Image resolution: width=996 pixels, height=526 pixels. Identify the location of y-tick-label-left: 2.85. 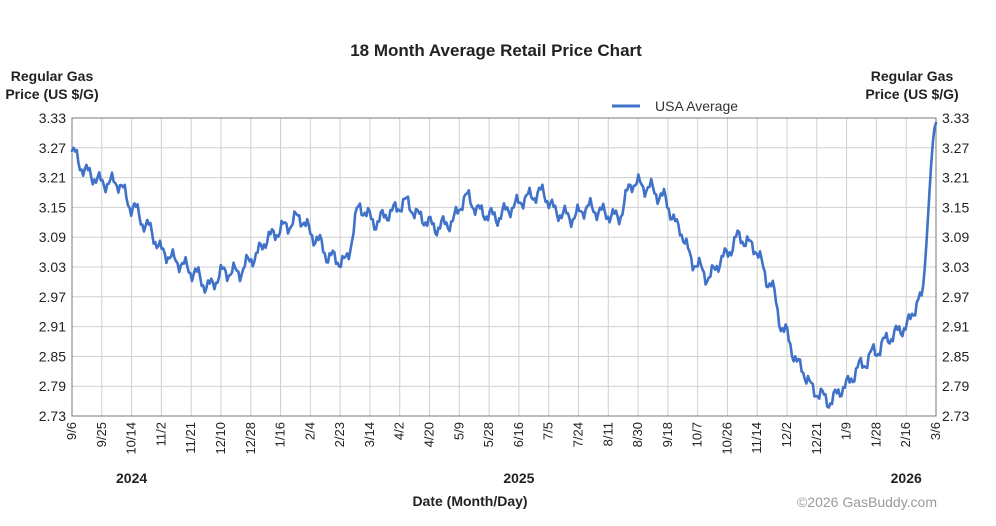
(52, 356).